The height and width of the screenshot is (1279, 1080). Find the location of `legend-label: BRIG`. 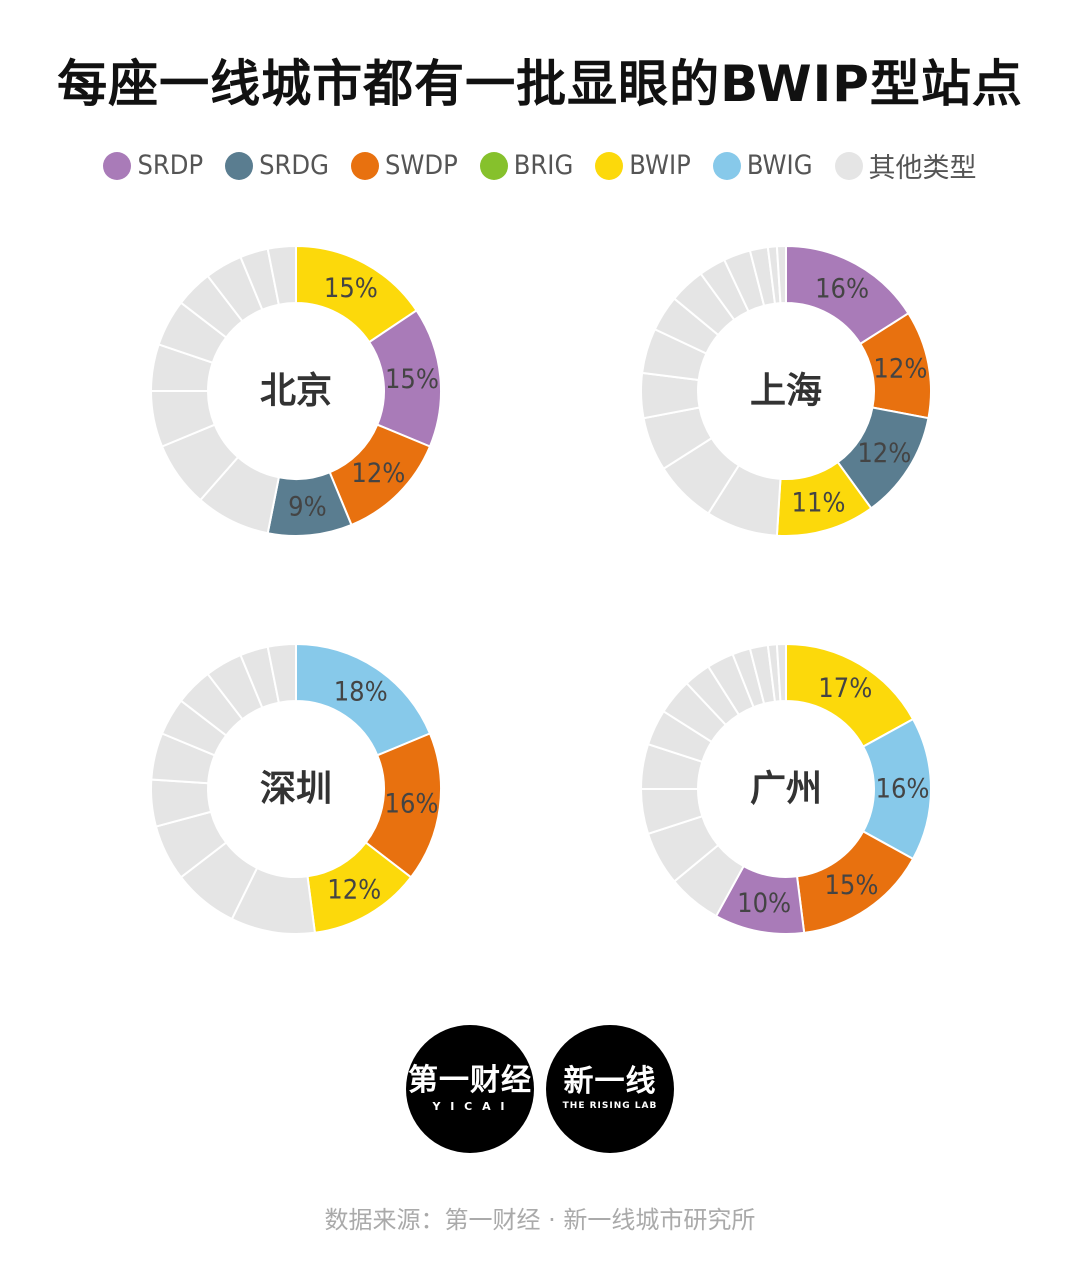

legend-label: BRIG is located at coordinates (543, 165).